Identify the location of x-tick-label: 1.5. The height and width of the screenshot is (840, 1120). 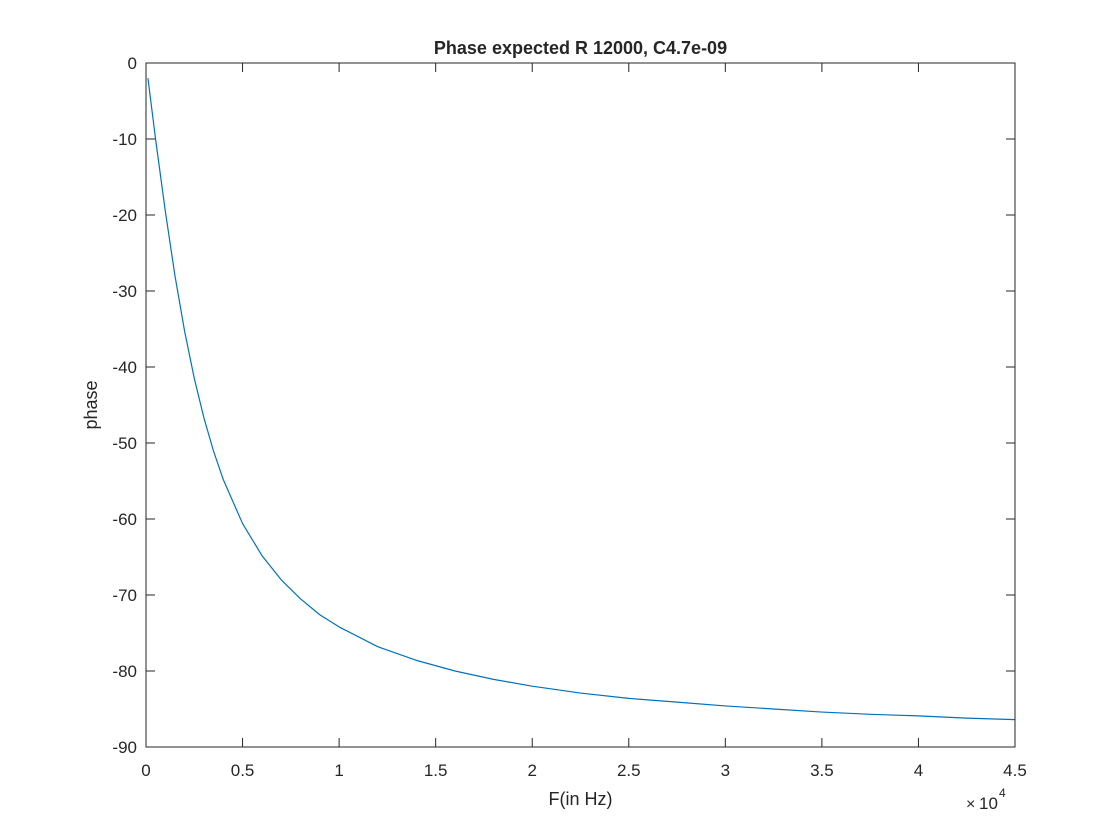
(436, 770).